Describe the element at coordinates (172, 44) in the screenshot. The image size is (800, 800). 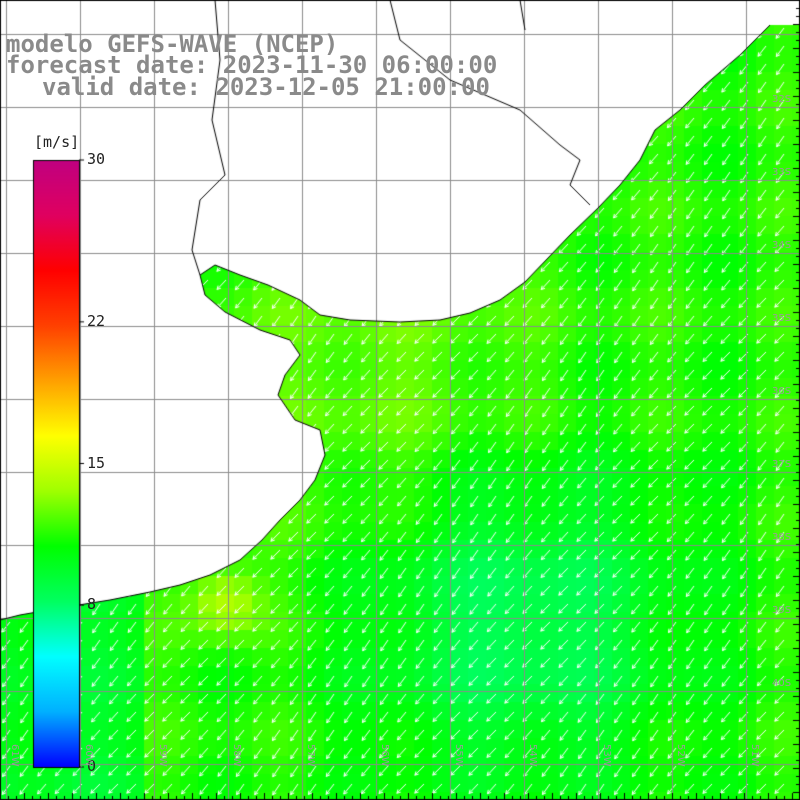
I see `title-model: modelo GEFS-WAVE (NCEP)` at that location.